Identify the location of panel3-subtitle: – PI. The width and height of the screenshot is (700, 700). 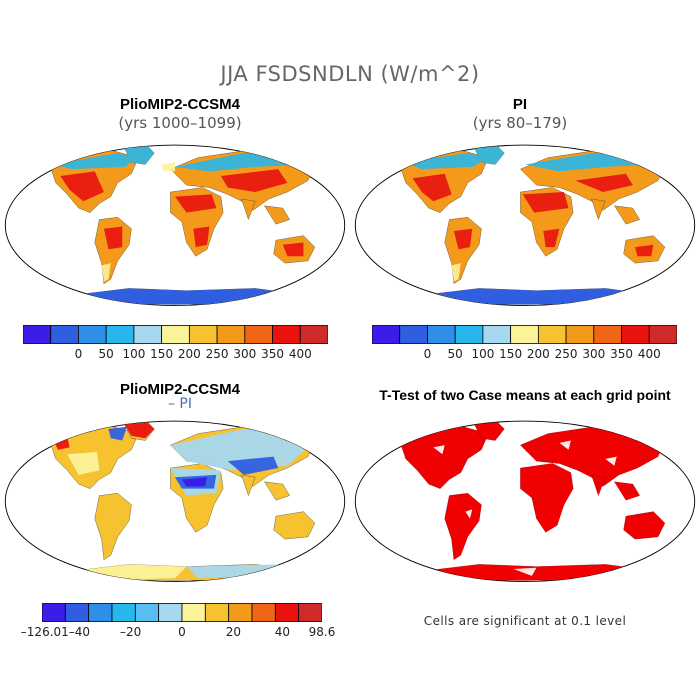
(180, 404).